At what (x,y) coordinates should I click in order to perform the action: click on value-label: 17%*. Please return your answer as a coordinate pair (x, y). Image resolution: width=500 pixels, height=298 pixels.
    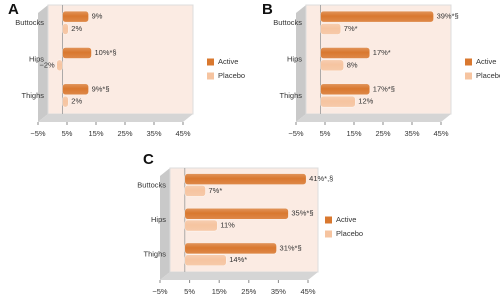
    Looking at the image, I should click on (382, 52).